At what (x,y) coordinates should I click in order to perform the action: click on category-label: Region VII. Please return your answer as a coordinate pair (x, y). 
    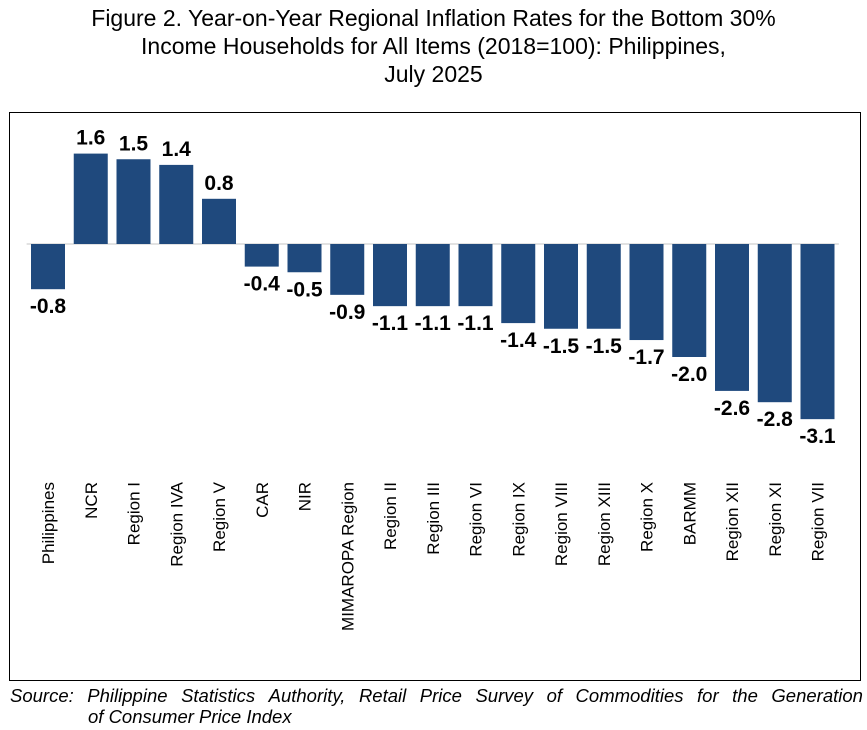
    Looking at the image, I should click on (818, 521).